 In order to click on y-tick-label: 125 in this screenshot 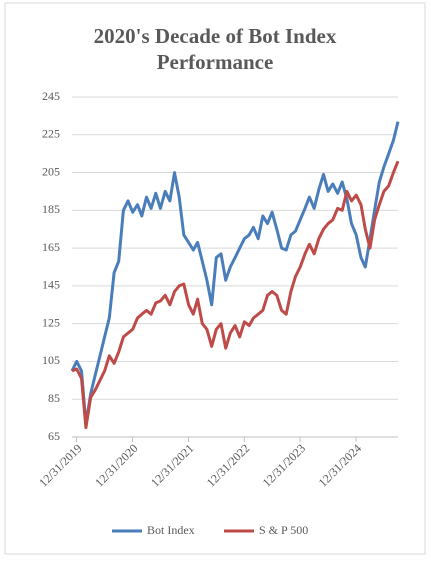, I will do `click(51, 322)`.